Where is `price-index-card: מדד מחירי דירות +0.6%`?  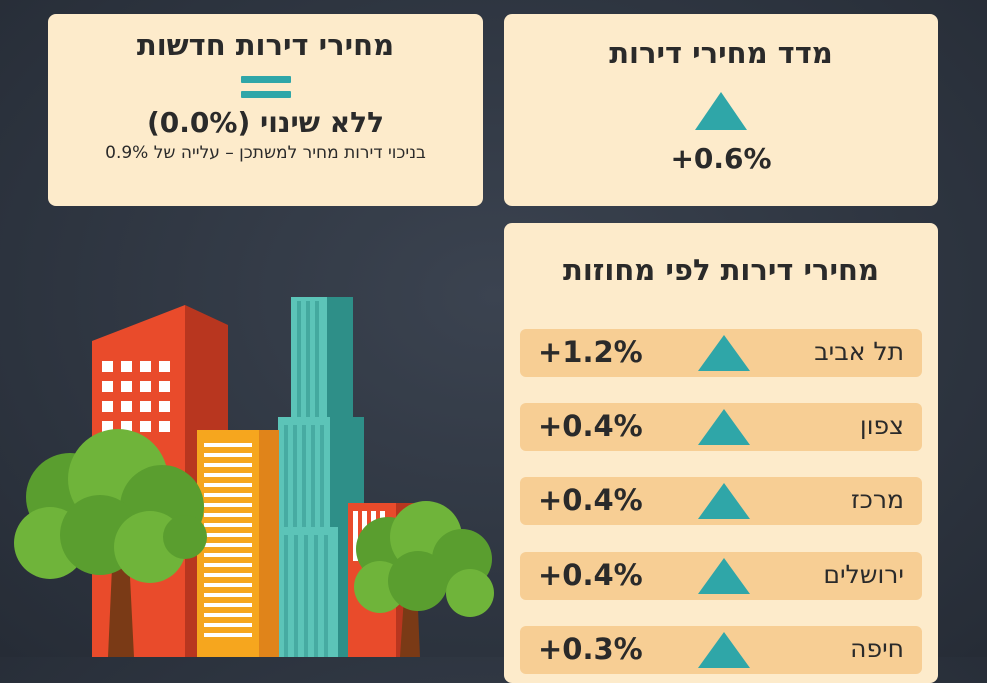 price-index-card: מדד מחירי דירות +0.6% is located at coordinates (721, 110).